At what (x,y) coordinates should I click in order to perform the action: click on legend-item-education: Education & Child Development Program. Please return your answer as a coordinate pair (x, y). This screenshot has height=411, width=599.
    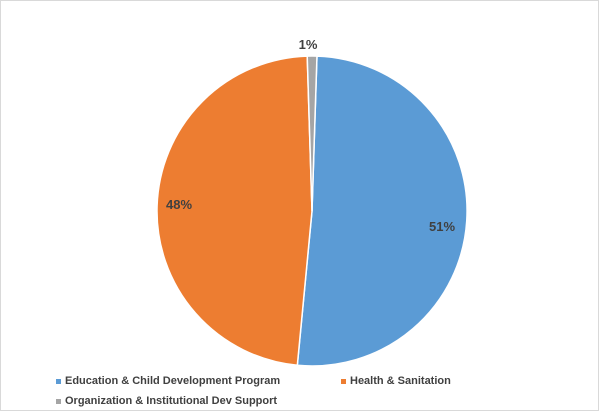
    Looking at the image, I should click on (168, 381).